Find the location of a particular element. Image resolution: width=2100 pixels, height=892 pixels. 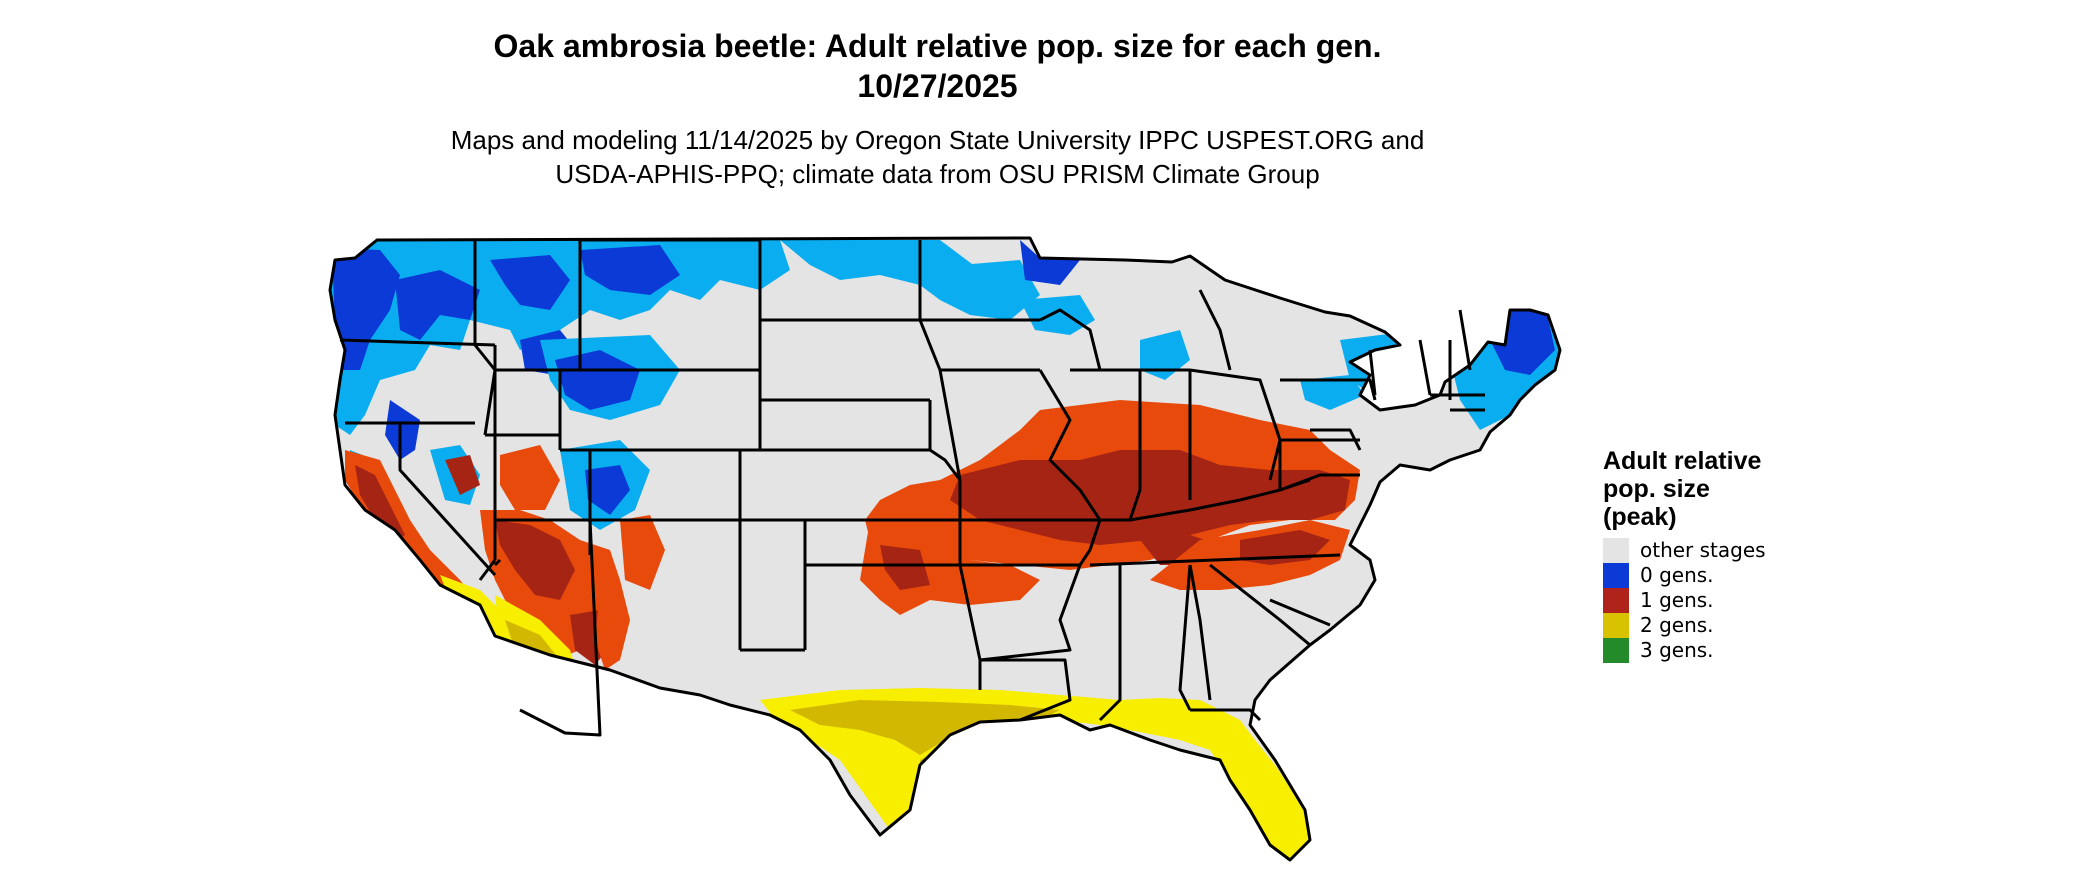

legend-label: 0 gens. is located at coordinates (1677, 575).